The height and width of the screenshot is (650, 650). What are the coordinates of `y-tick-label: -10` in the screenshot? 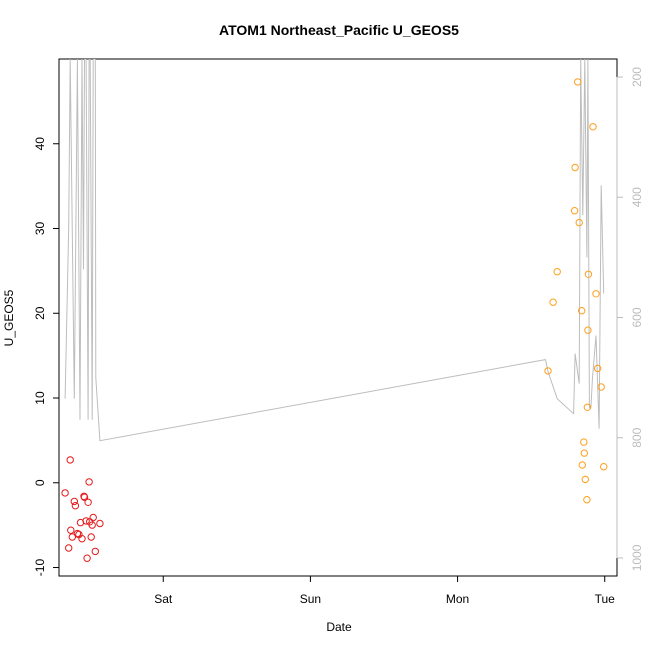 It's located at (40, 568).